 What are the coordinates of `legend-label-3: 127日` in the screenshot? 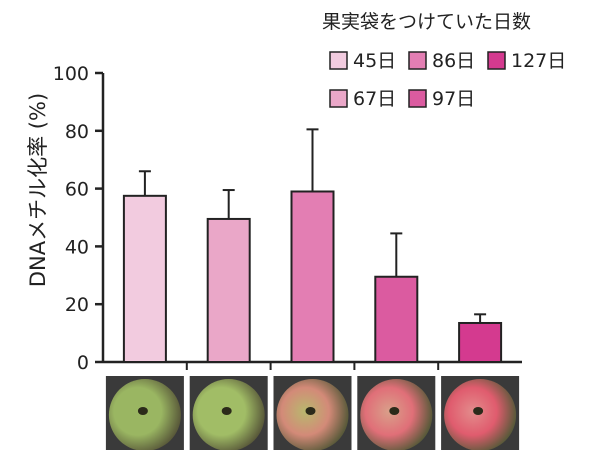 It's located at (538, 61).